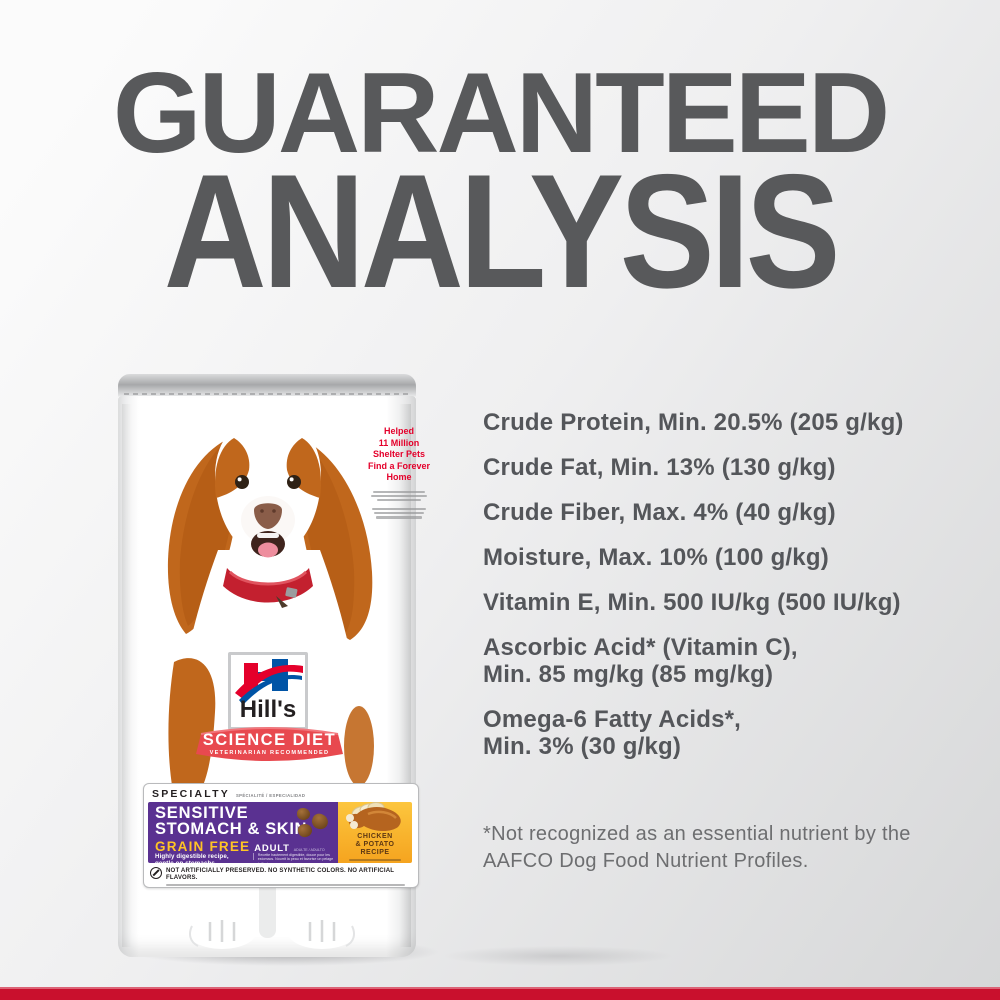 This screenshot has width=1000, height=1000. Describe the element at coordinates (640, 647) in the screenshot. I see `analysis-value: Ascorbic Acid* (Vitamin C),` at that location.